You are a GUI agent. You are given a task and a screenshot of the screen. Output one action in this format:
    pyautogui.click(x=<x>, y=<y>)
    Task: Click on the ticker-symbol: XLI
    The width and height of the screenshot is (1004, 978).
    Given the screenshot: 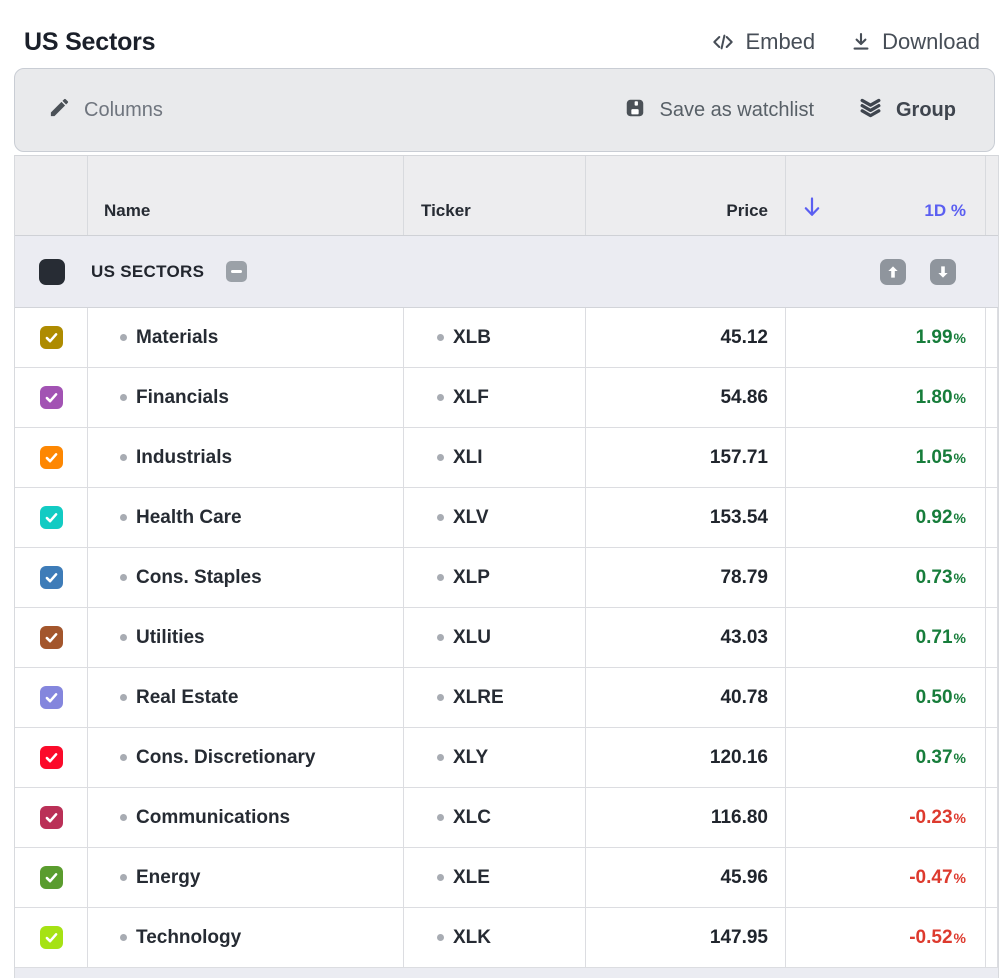 What is the action you would take?
    pyautogui.click(x=468, y=457)
    